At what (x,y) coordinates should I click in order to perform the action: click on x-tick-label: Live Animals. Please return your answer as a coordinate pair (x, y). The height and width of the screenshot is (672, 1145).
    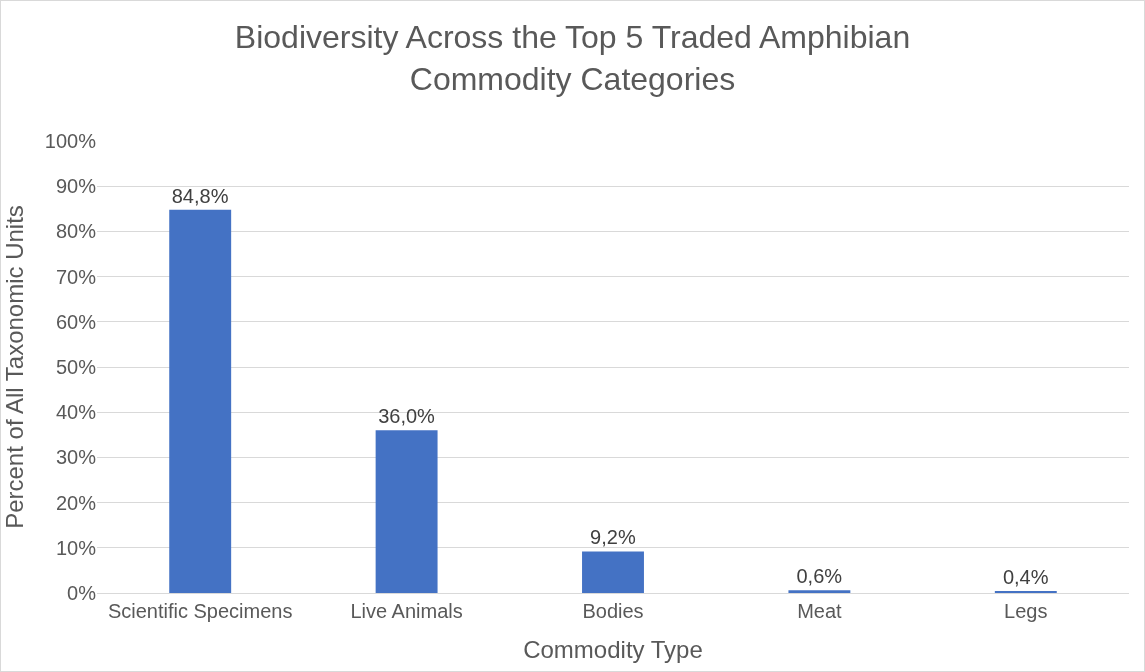
    Looking at the image, I should click on (406, 611).